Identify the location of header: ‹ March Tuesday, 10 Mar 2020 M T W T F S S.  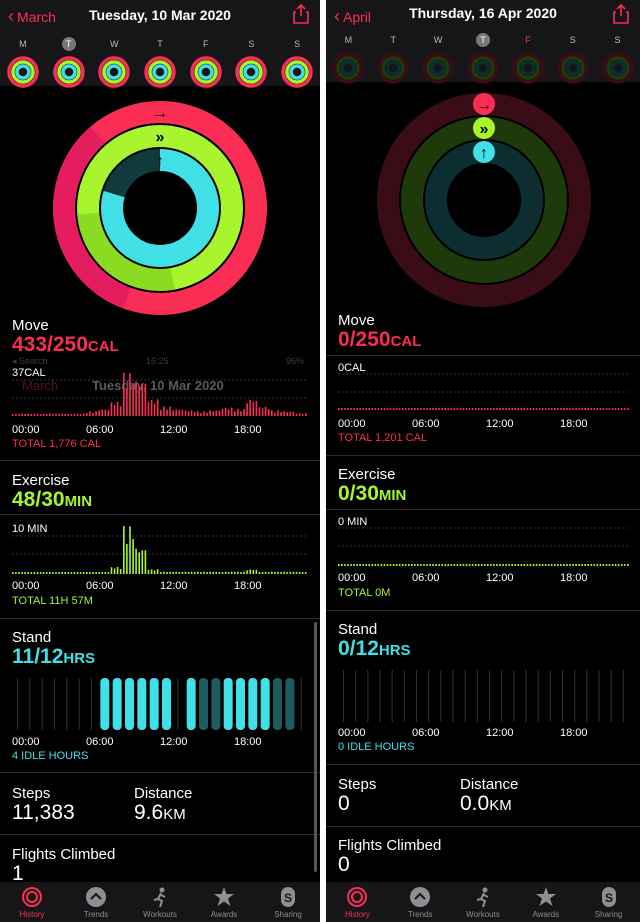
(160, 44).